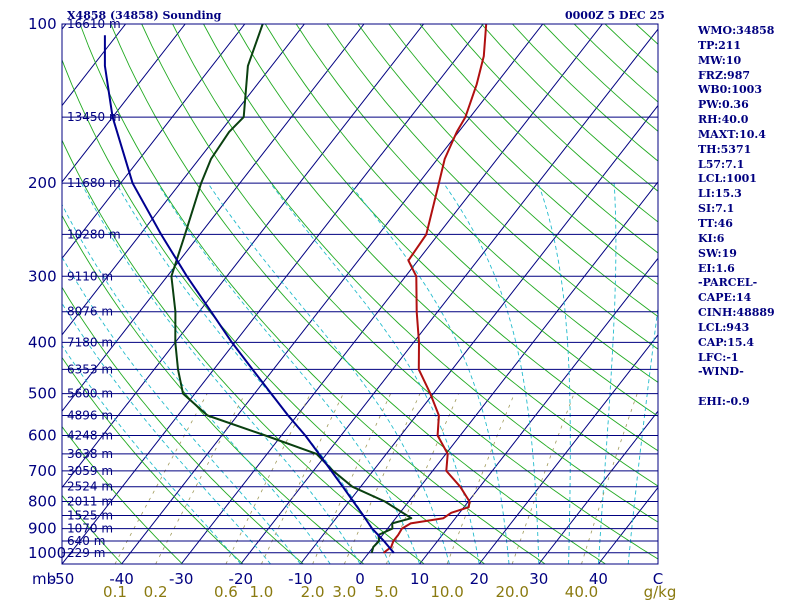 This screenshot has width=800, height=600. What do you see at coordinates (724, 402) in the screenshot?
I see `index-item: EHI:-0.9` at bounding box center [724, 402].